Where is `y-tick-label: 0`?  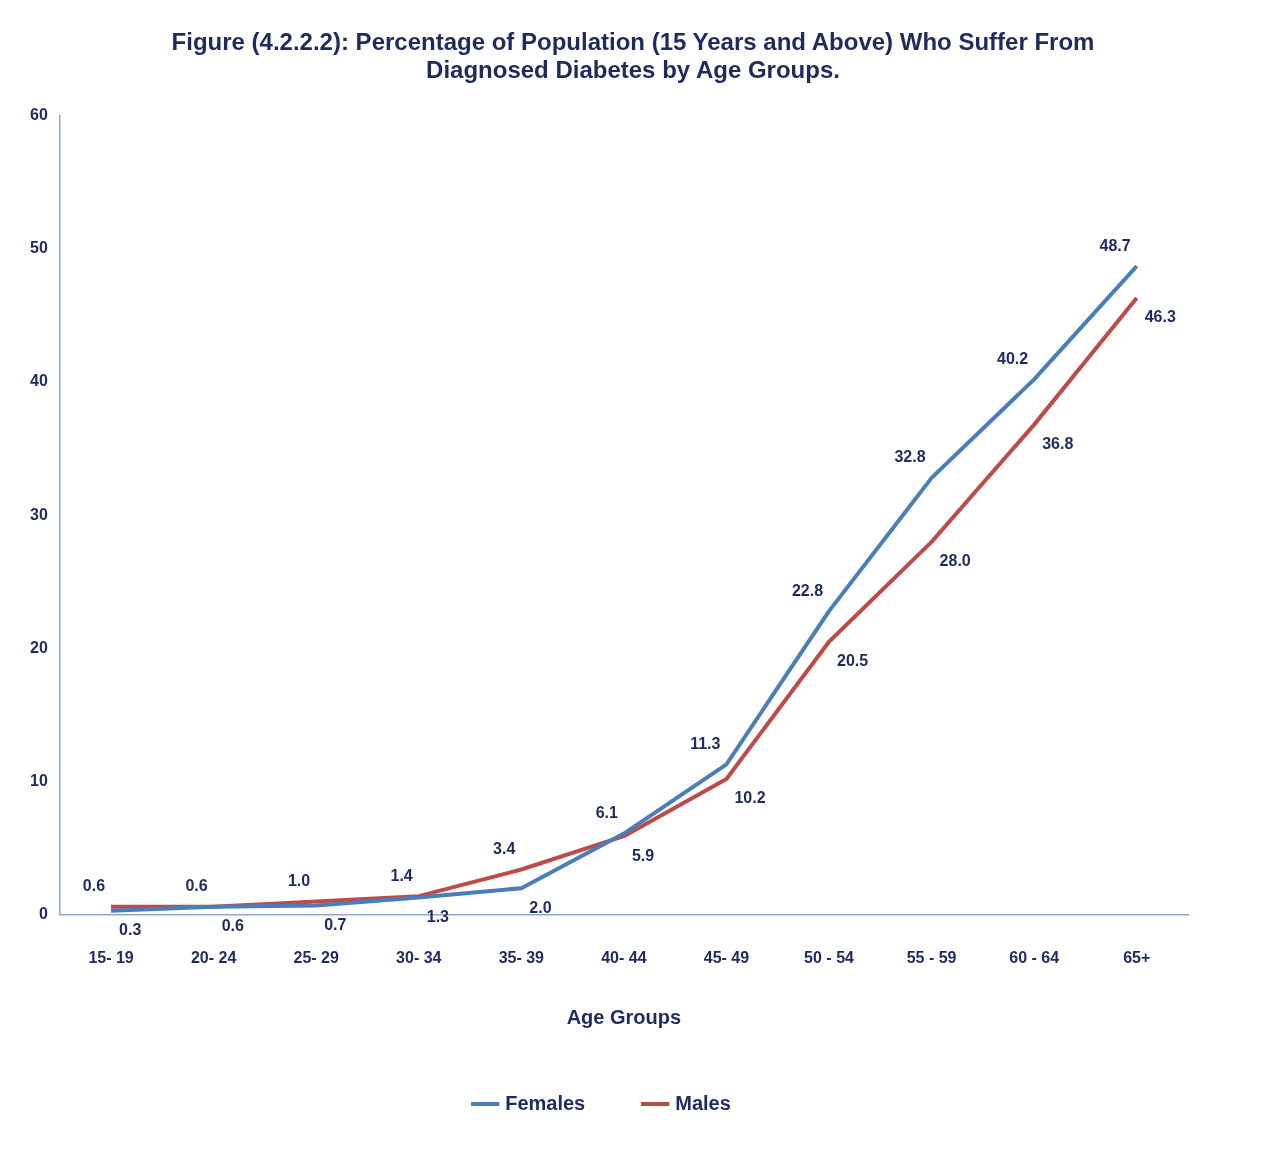 y-tick-label: 0 is located at coordinates (43, 914).